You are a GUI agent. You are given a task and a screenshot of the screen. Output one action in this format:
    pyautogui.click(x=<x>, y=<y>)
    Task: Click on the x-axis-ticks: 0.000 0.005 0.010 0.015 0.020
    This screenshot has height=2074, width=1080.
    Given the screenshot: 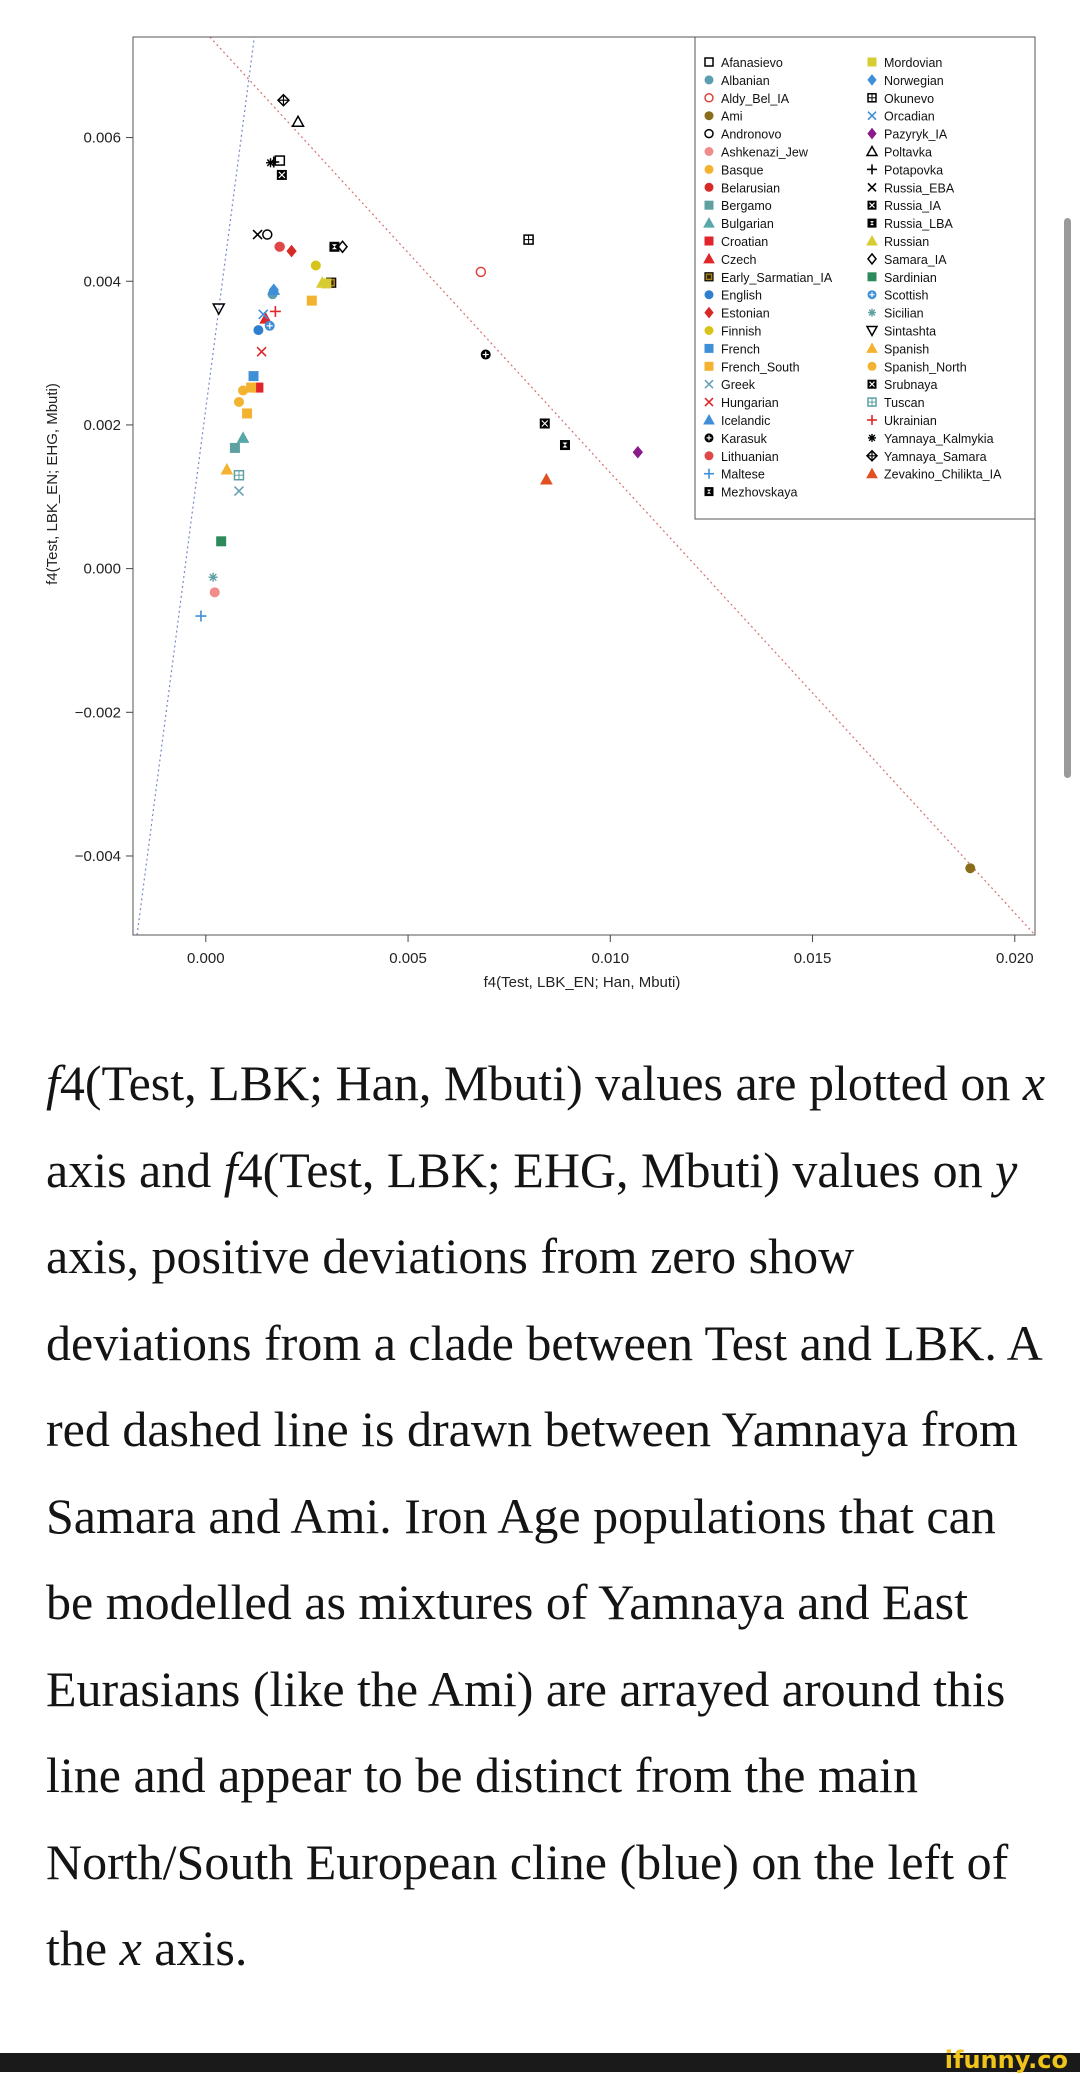 What is the action you would take?
    pyautogui.click(x=610, y=951)
    